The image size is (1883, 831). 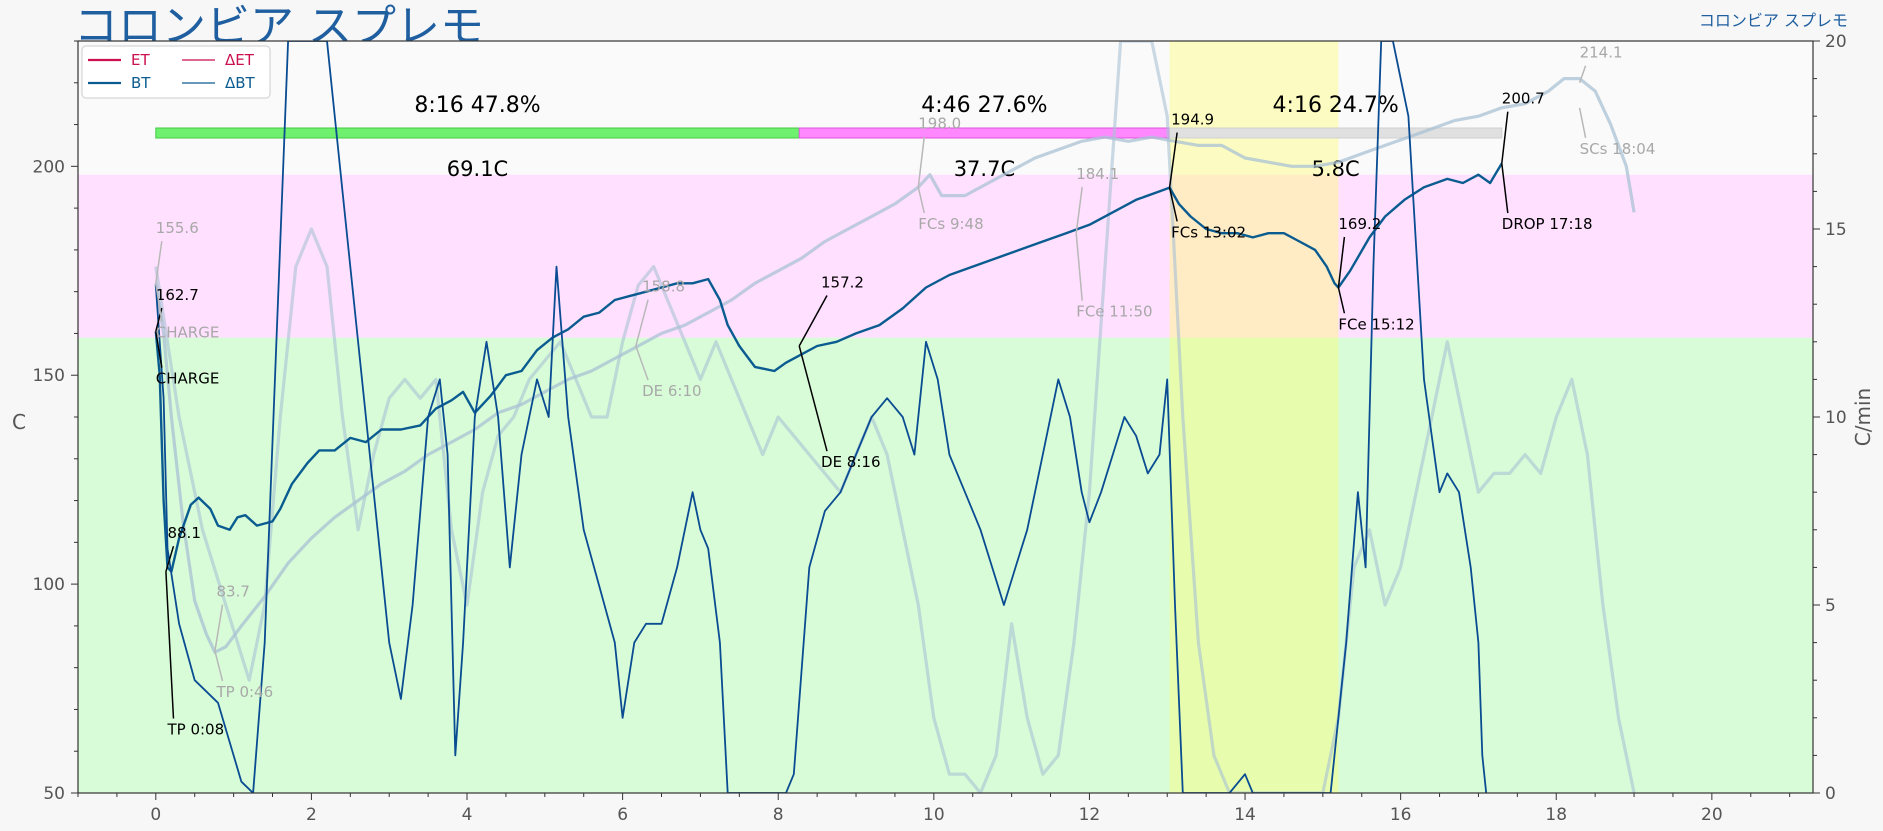 I want to click on annotation-label: FCs 9:48, so click(x=950, y=224).